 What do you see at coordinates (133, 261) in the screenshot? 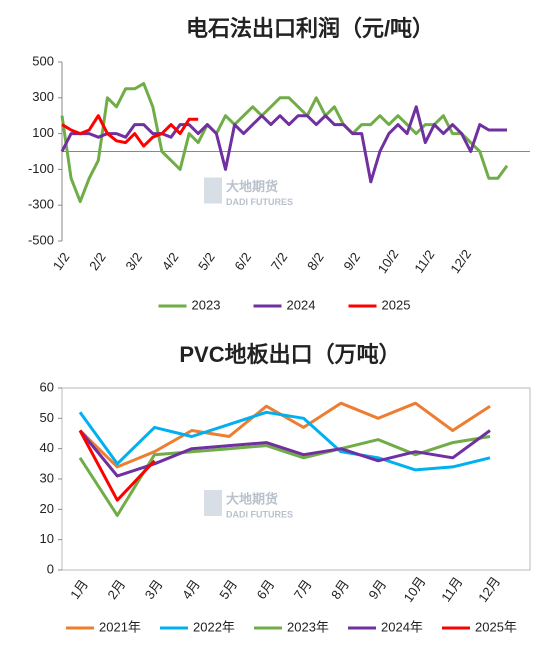
I see `x-tick-label: 3/2` at bounding box center [133, 261].